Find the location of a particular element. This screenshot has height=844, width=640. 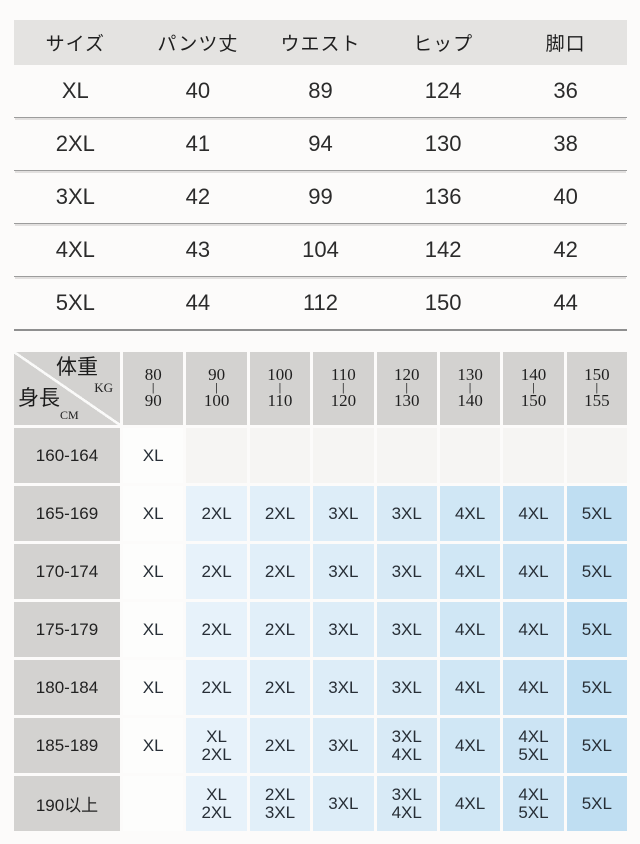

weight-from: 80 is located at coordinates (153, 374).